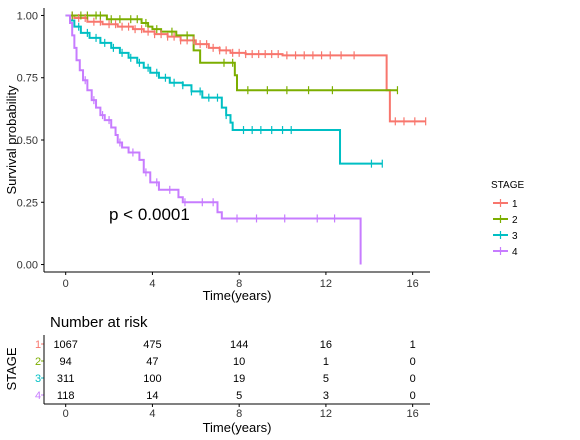 The image size is (580, 440). I want to click on risk-x-axis-title: Time(years), so click(237, 427).